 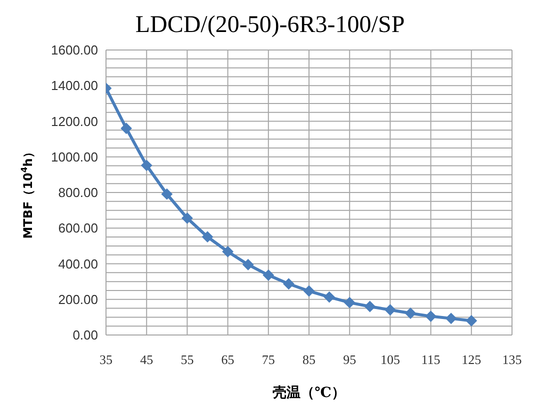 What do you see at coordinates (74, 156) in the screenshot?
I see `y-tick-label: 1000.00` at bounding box center [74, 156].